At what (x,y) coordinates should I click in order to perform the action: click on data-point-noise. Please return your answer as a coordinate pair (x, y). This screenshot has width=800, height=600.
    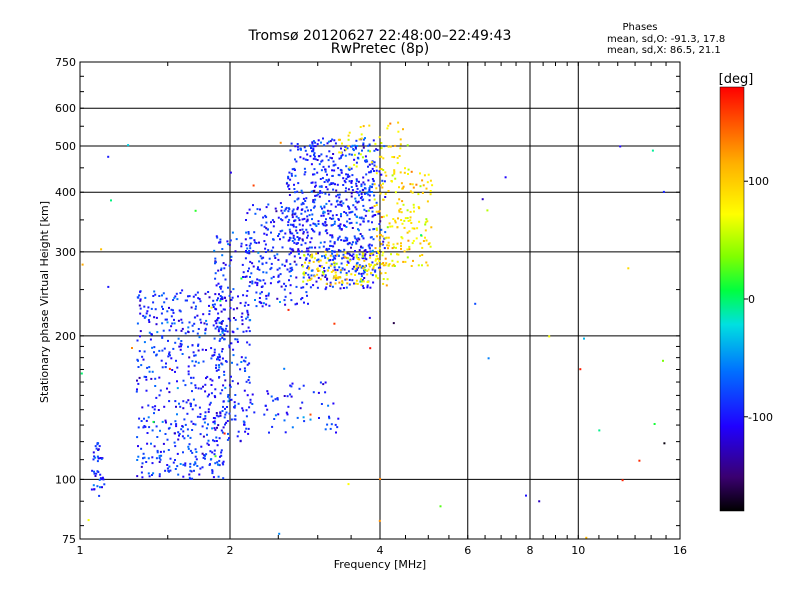
    Looking at the image, I should click on (128, 145).